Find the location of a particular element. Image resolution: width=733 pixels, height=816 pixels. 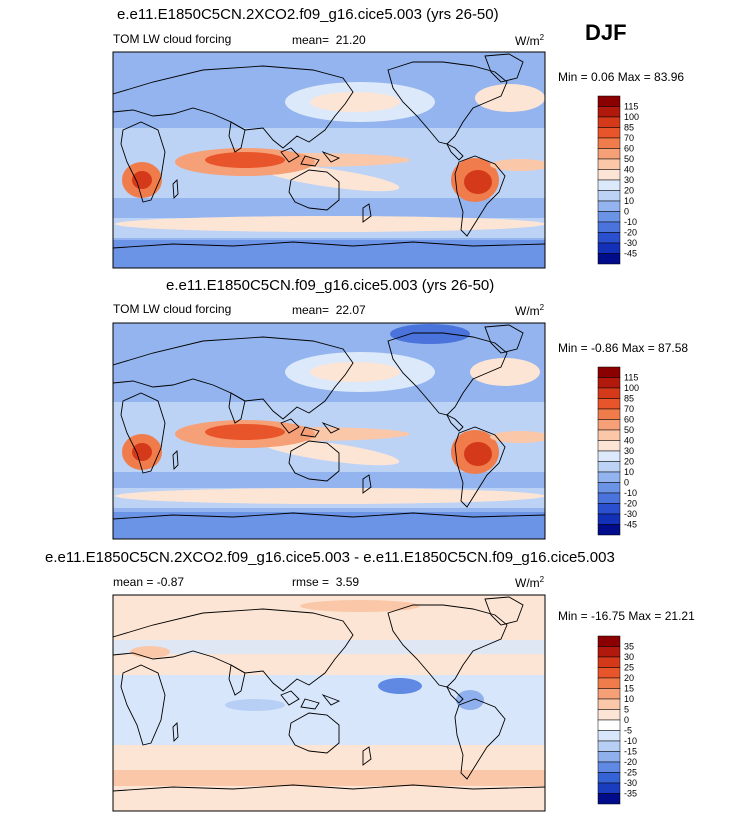

panel1-minmax: Min = 0.06 Max = 83.96 is located at coordinates (621, 77).